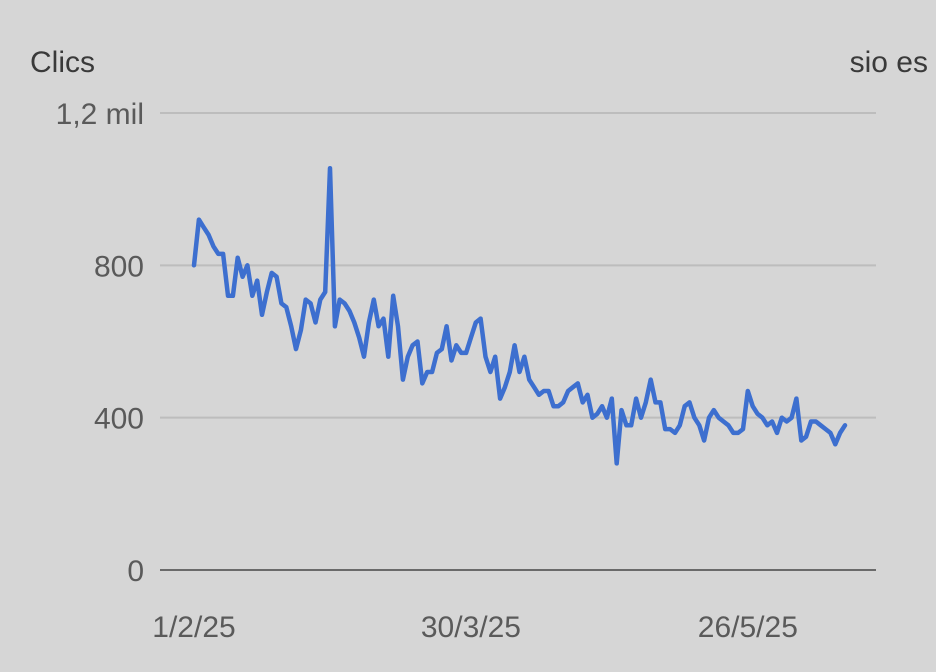 The width and height of the screenshot is (936, 672). What do you see at coordinates (471, 627) in the screenshot?
I see `x-tick-label: 30/3/25` at bounding box center [471, 627].